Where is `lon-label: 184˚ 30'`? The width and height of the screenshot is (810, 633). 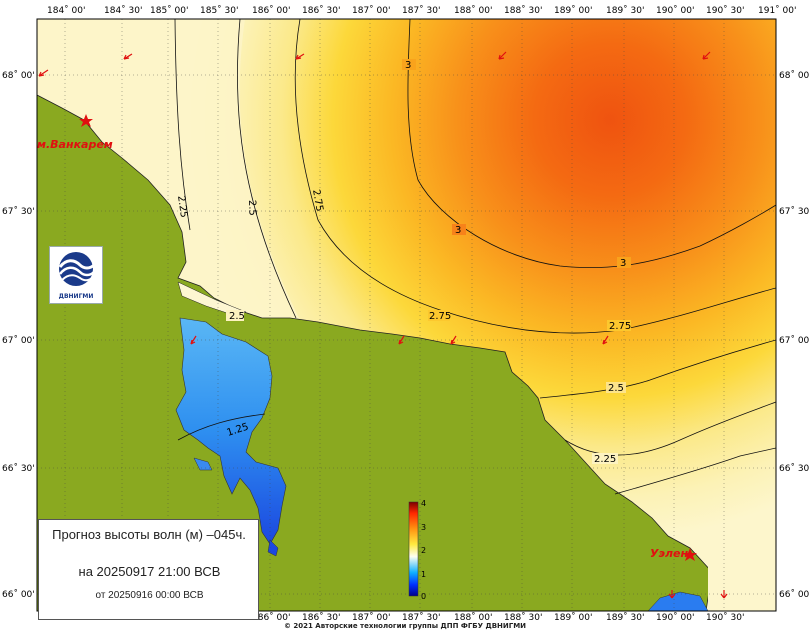
lon-label: 184˚ 30' is located at coordinates (123, 10).